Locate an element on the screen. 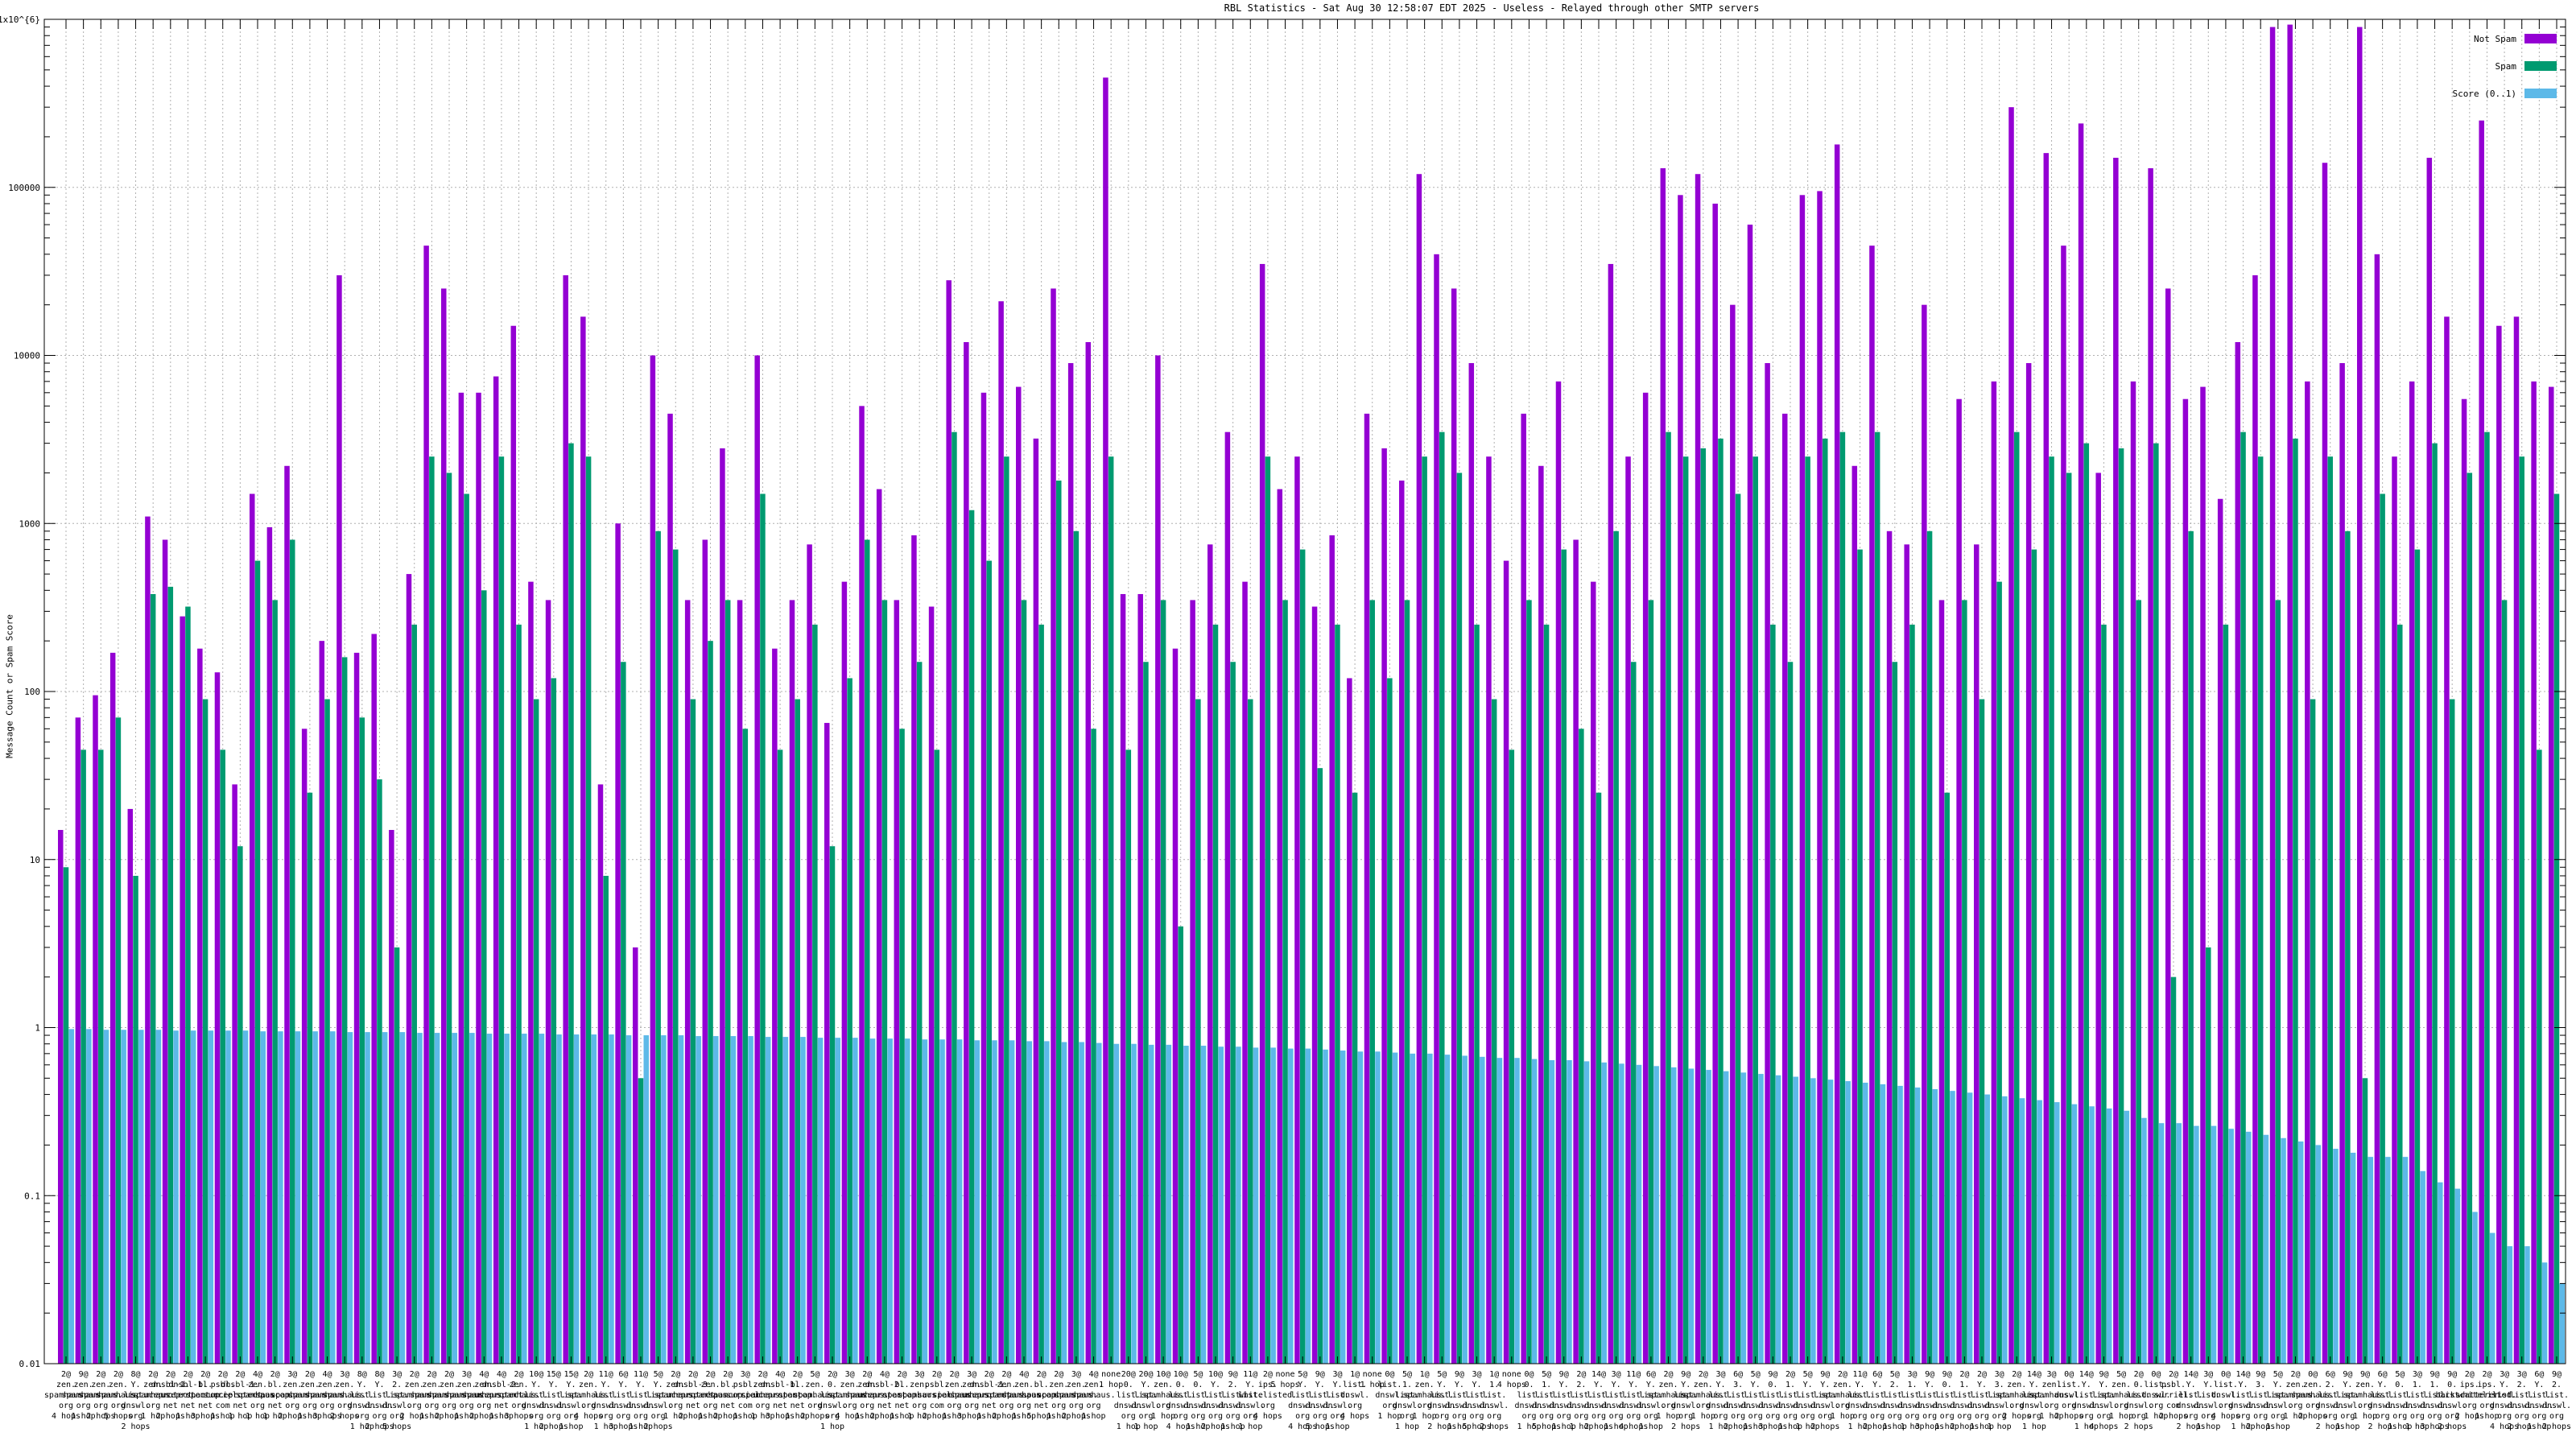  x-tick-label-line: 0@ is located at coordinates (2156, 1374).